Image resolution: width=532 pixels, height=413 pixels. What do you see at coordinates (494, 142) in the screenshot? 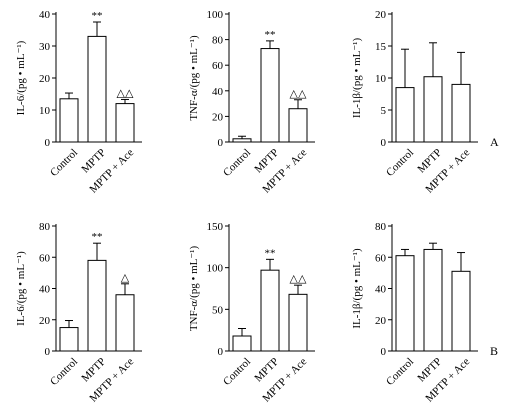
I see `row-label-a: A` at bounding box center [494, 142].